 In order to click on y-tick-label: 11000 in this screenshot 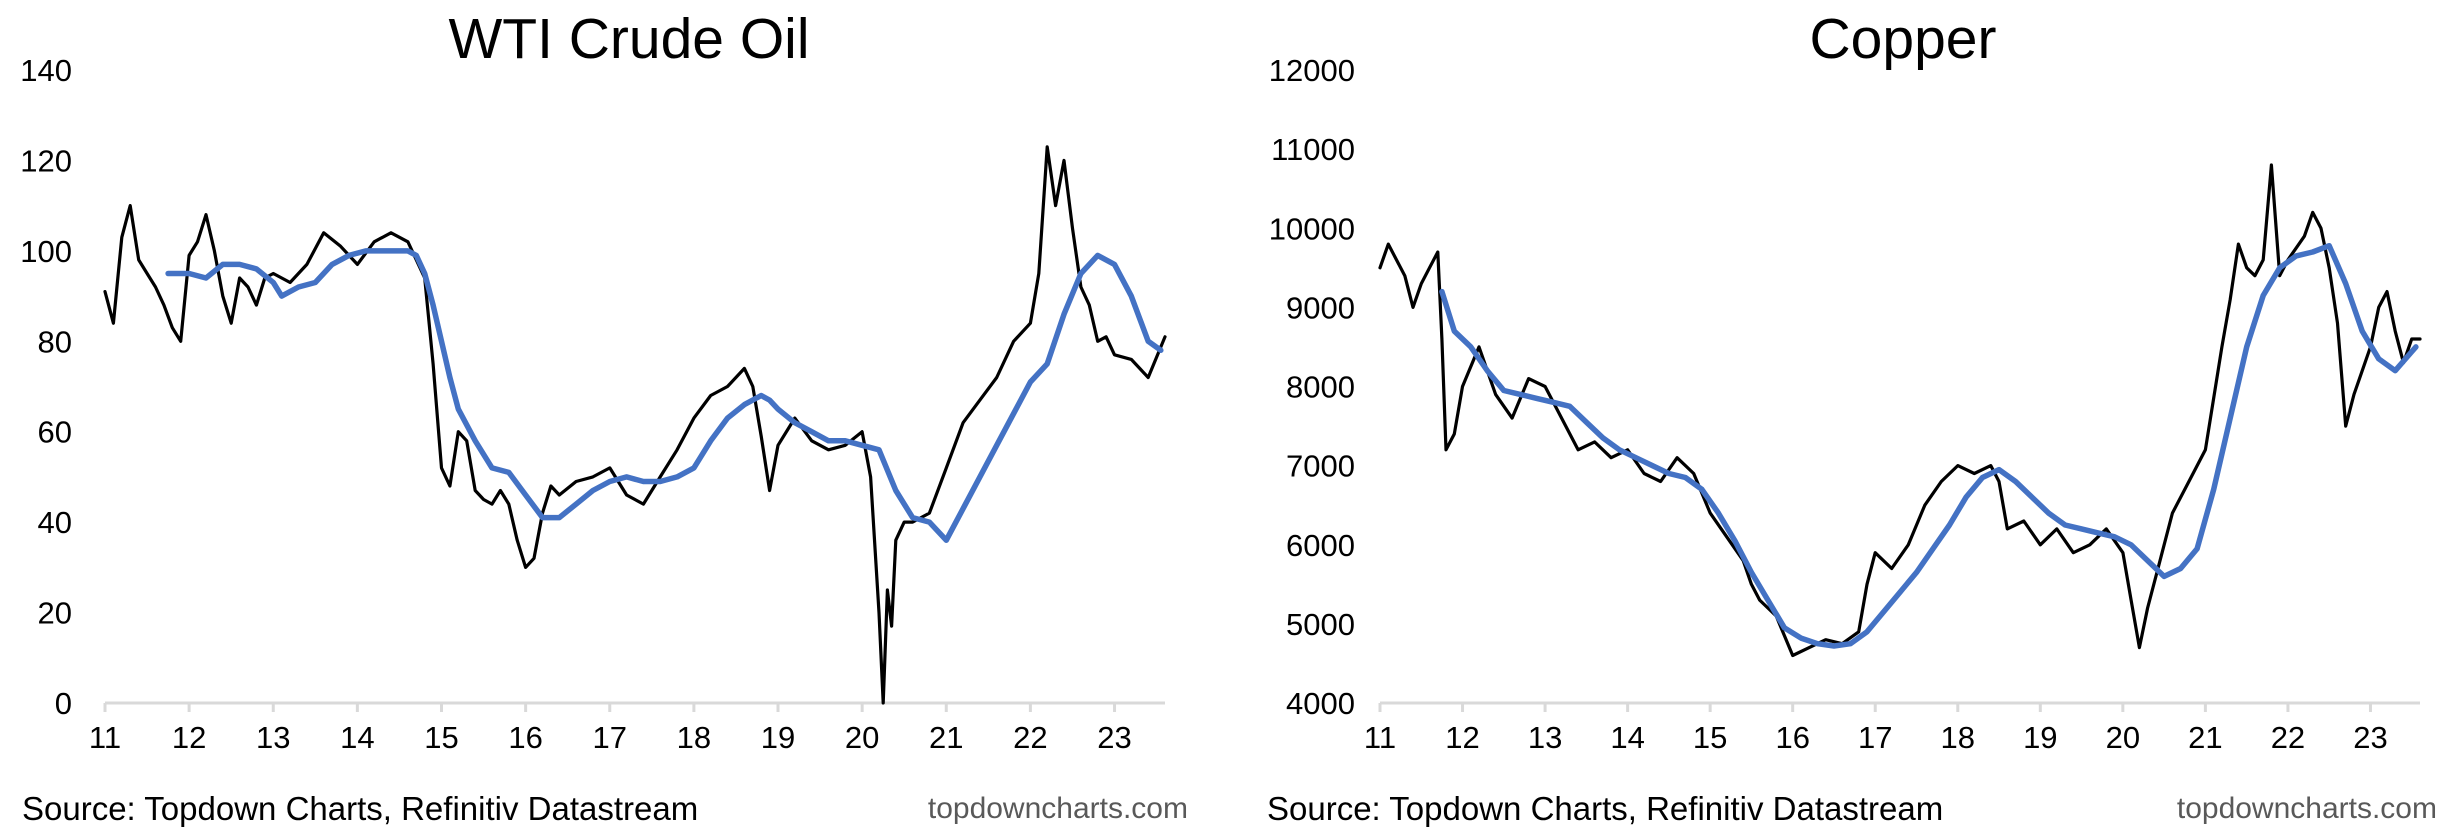, I will do `click(1313, 149)`.